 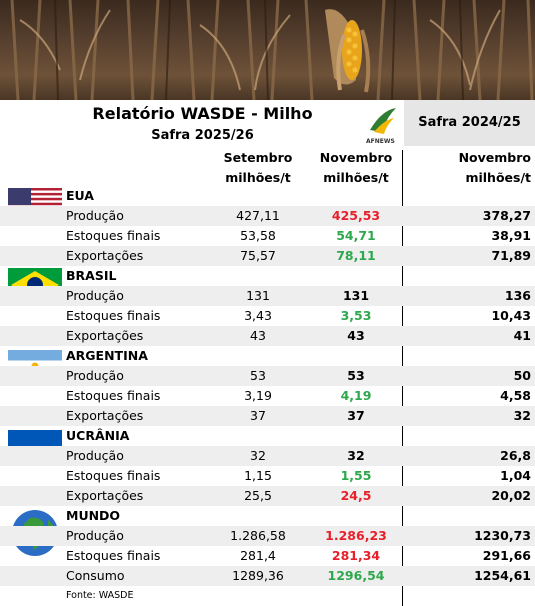 I want to click on row-label: Consumo, so click(x=95, y=575).